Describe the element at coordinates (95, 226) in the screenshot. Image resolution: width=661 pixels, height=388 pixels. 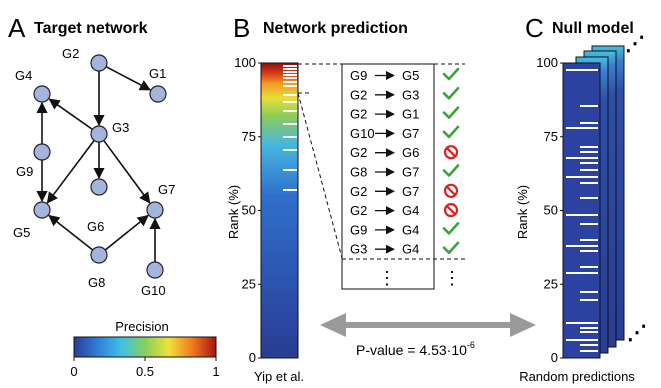
I see `node-label-g6: G6` at that location.